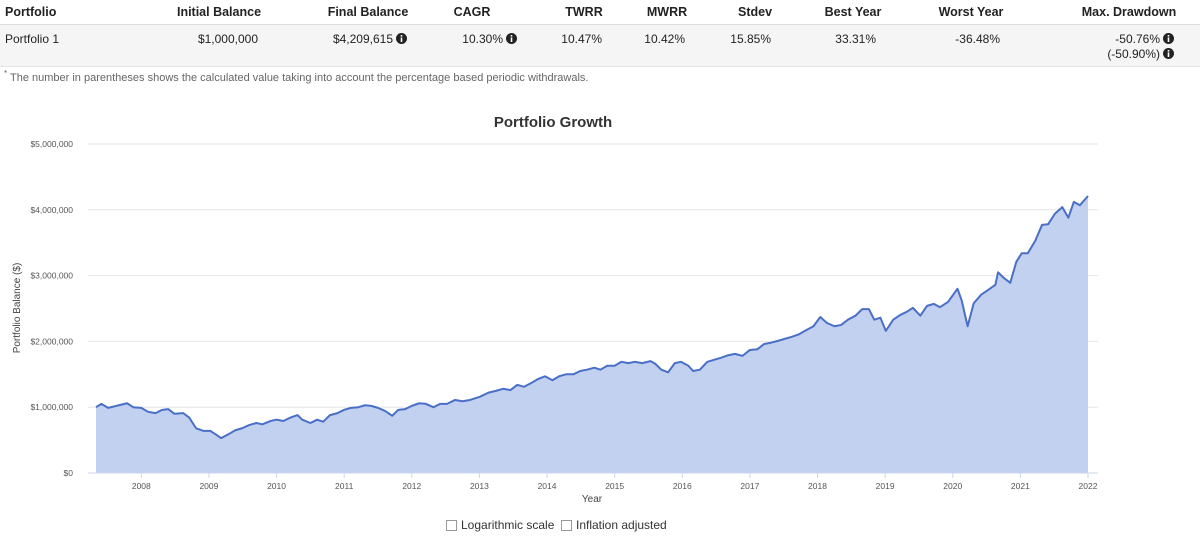  Describe the element at coordinates (664, 39) in the screenshot. I see `table-cell: 10.42%` at that location.